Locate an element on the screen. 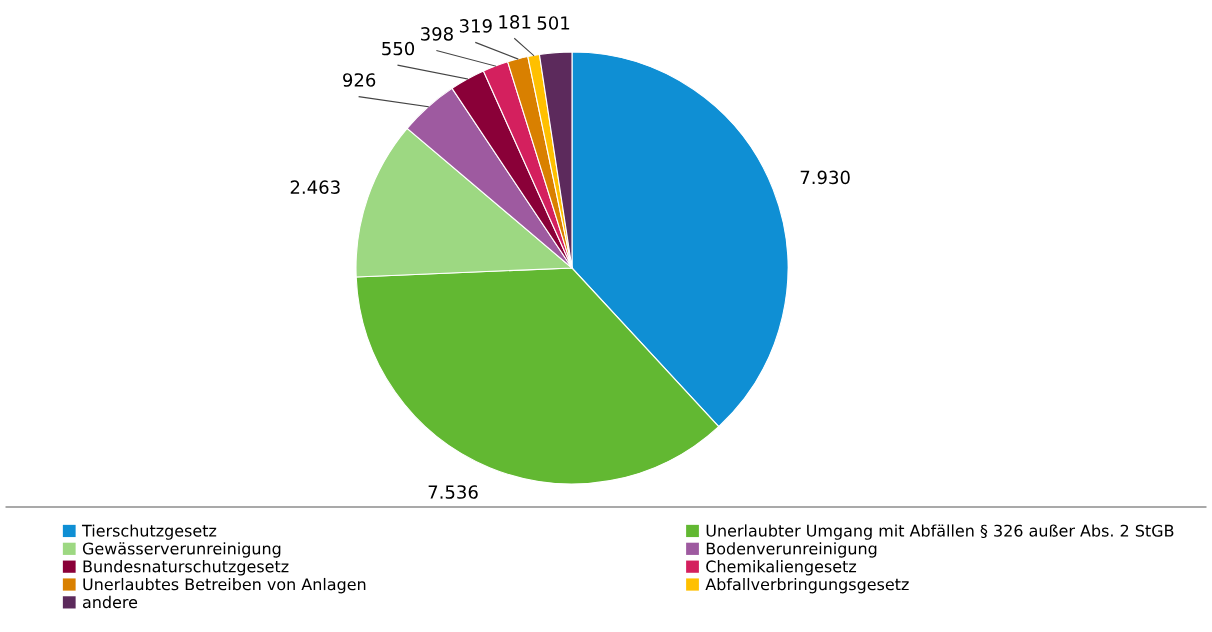 The image size is (1212, 632). legend-label: Bundesnaturschutzgesetz is located at coordinates (186, 568).